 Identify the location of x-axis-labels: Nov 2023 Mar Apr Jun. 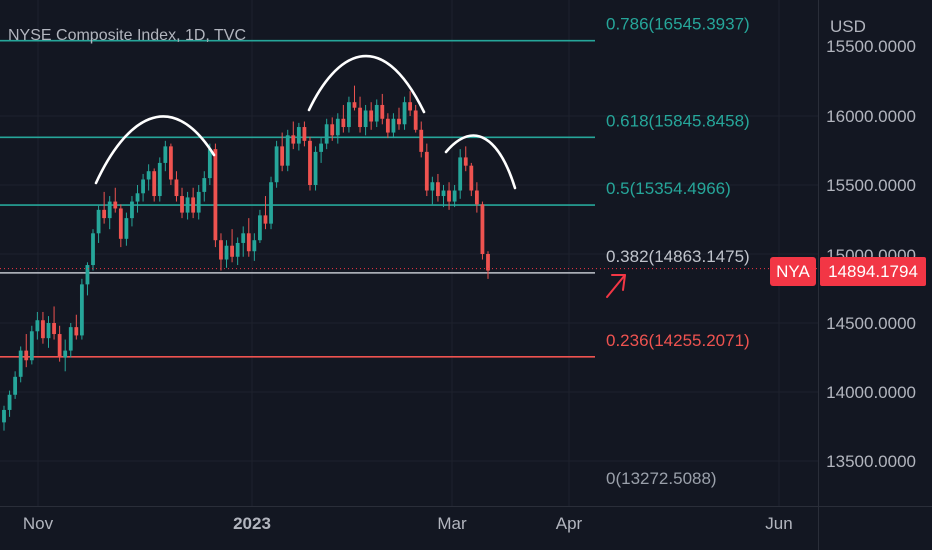
(408, 523).